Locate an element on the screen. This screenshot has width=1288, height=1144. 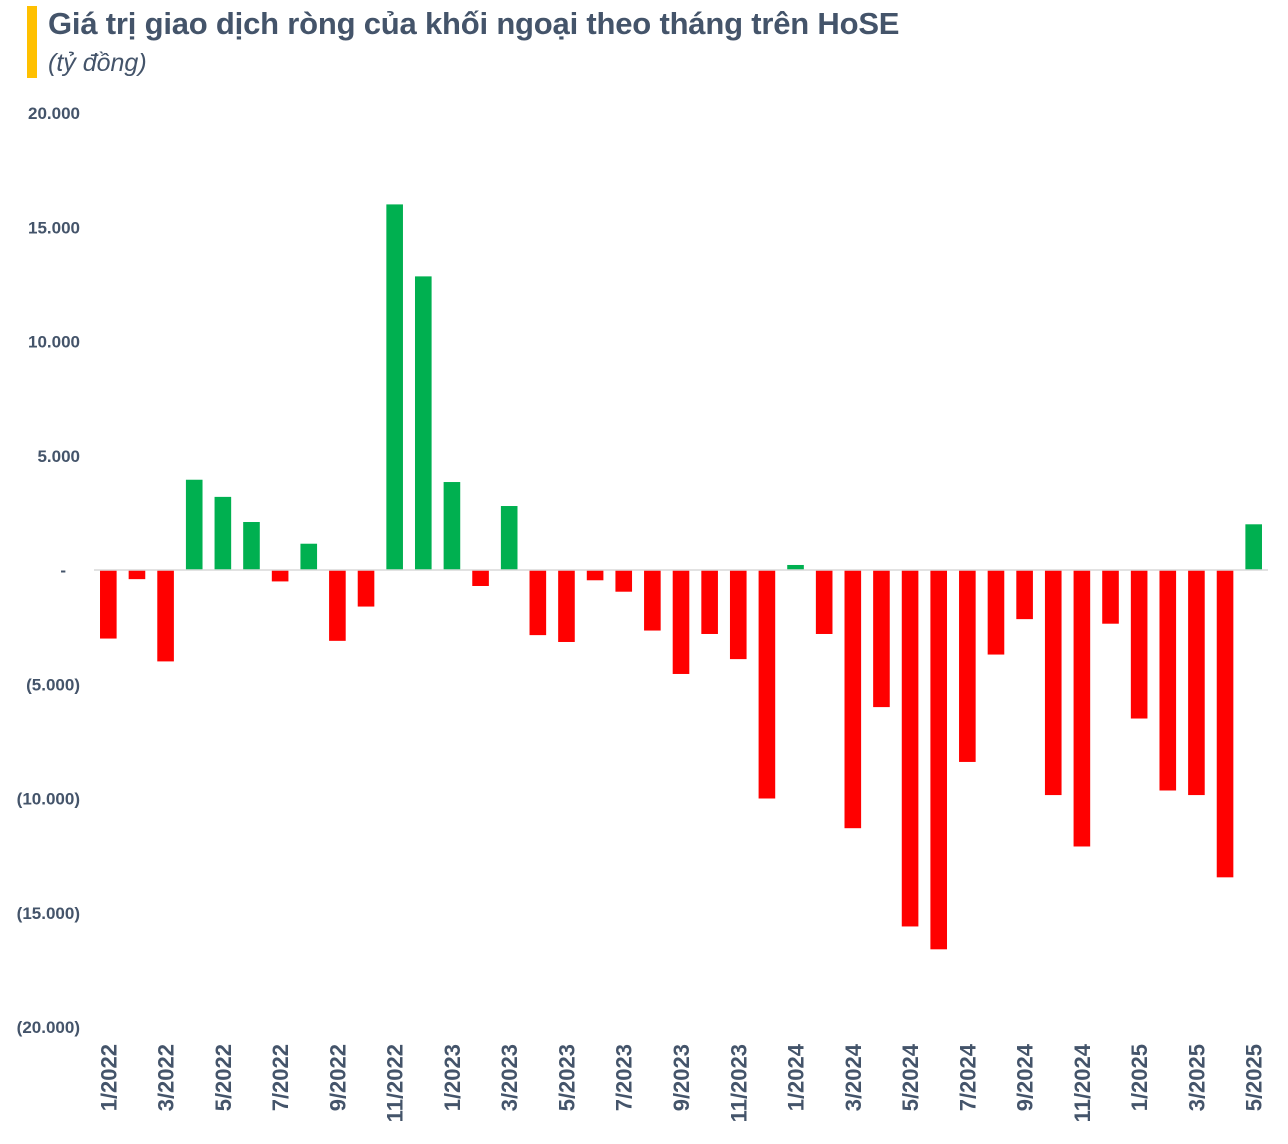
y-tick-label: - is located at coordinates (63, 570).